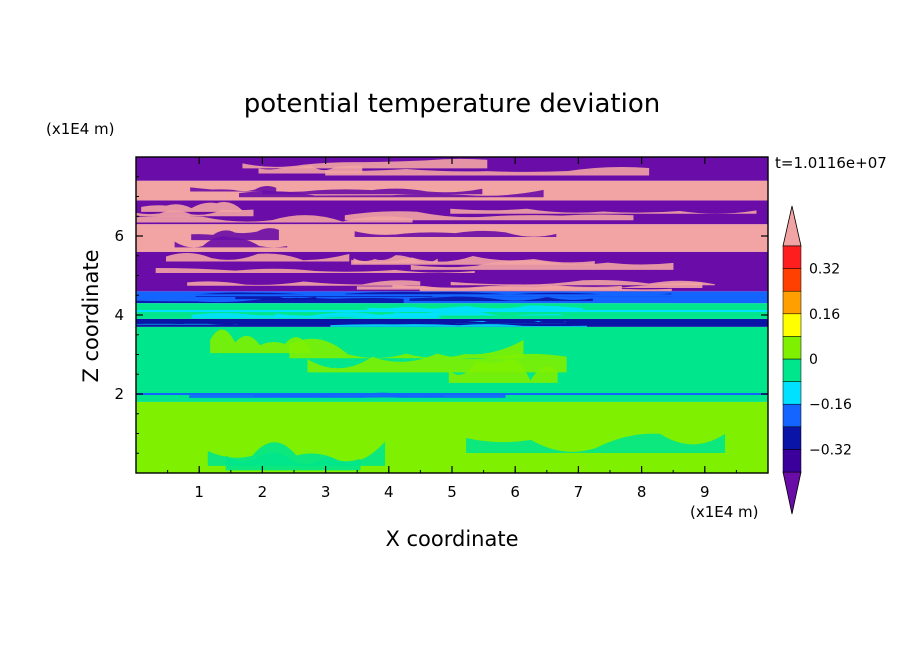 This screenshot has height=654, width=904. Describe the element at coordinates (452, 104) in the screenshot. I see `chart-title: potential temperature deviation` at that location.